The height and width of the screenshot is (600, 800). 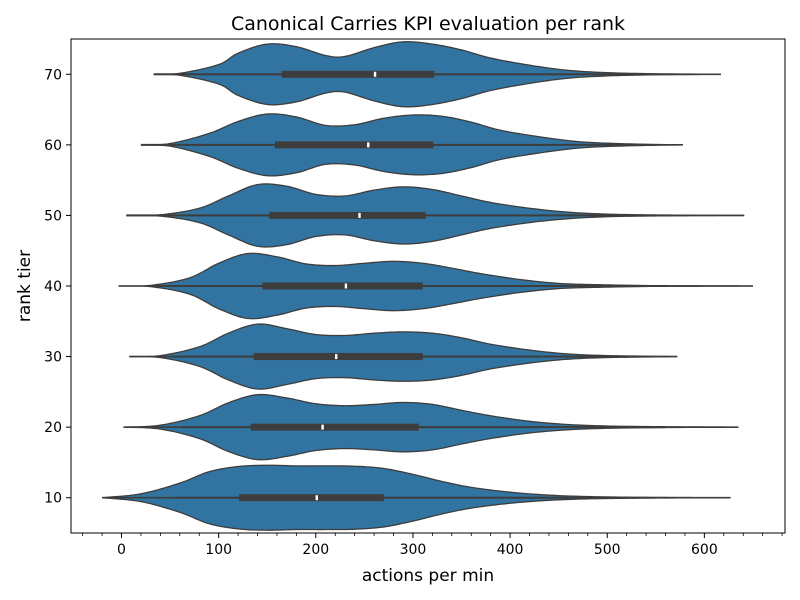 I want to click on y-axis: 70 60 50 40 30 20 10, so click(x=57, y=287).